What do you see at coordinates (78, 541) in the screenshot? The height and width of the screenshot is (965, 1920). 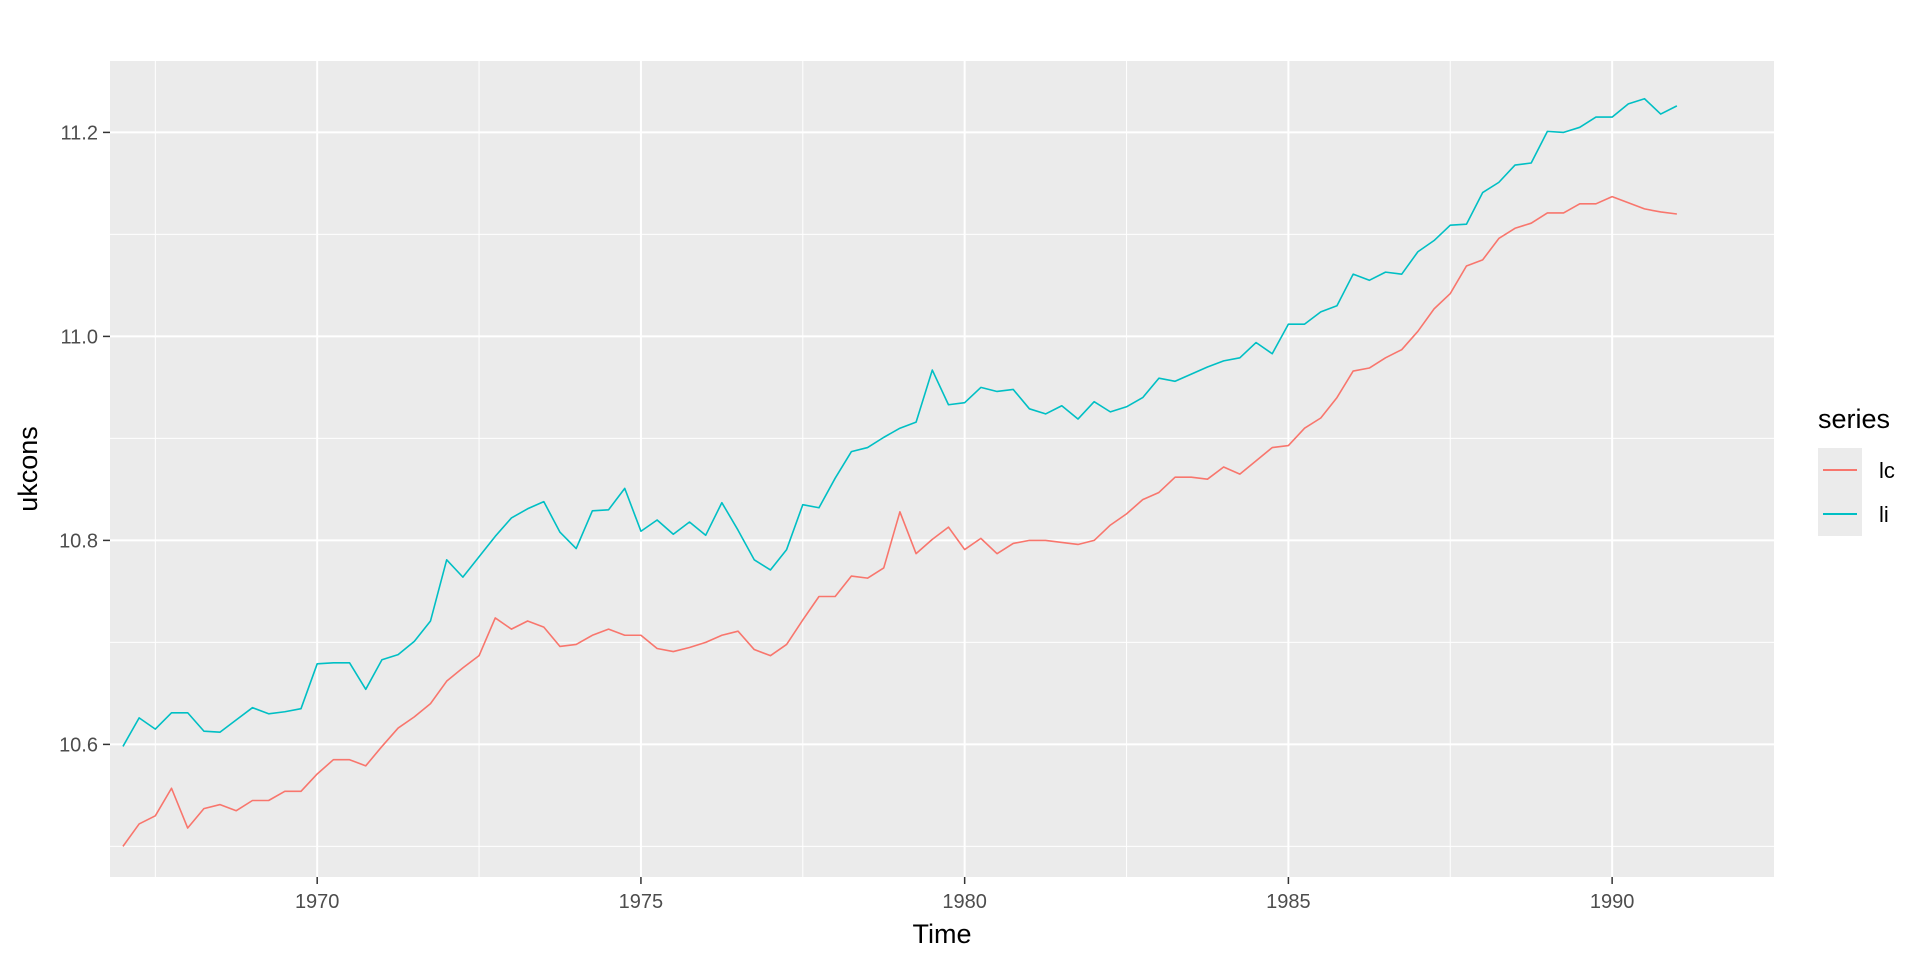 I see `y-tick-label: 10.8` at bounding box center [78, 541].